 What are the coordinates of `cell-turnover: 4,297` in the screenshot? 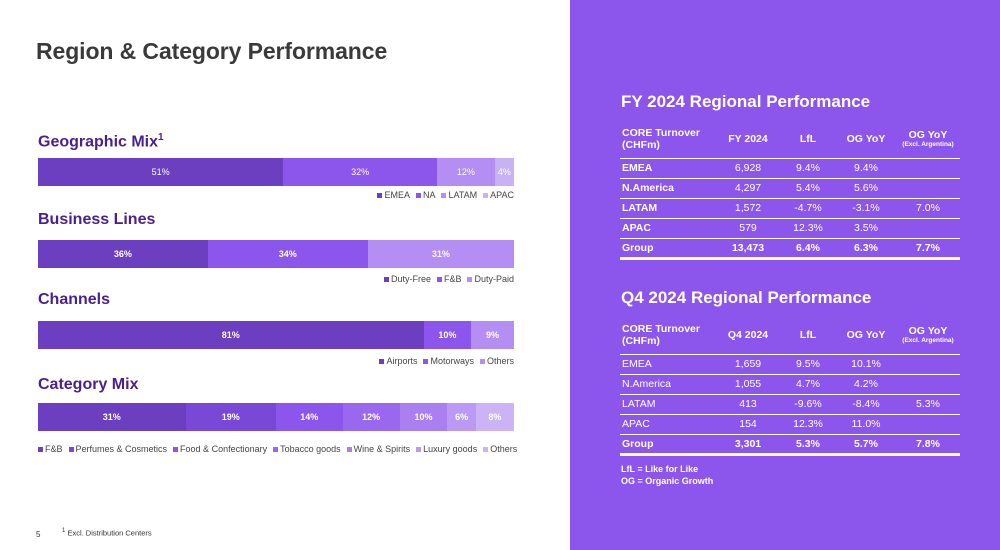 It's located at (748, 188).